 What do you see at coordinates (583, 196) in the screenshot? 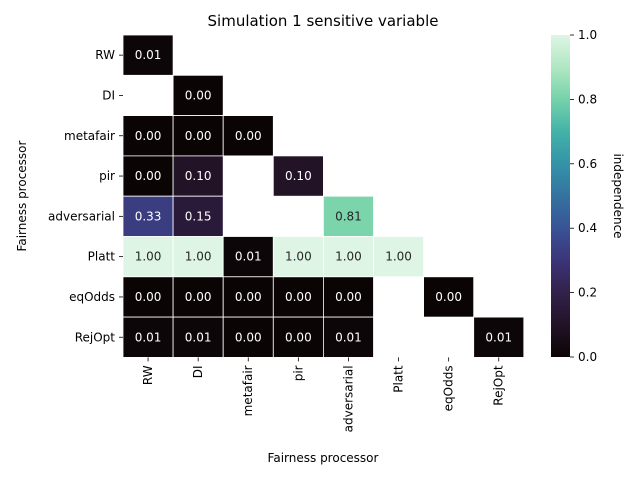
I see `colorbar-ticks: 0.0 0.2 0.4 0.6 0.8 1.0` at bounding box center [583, 196].